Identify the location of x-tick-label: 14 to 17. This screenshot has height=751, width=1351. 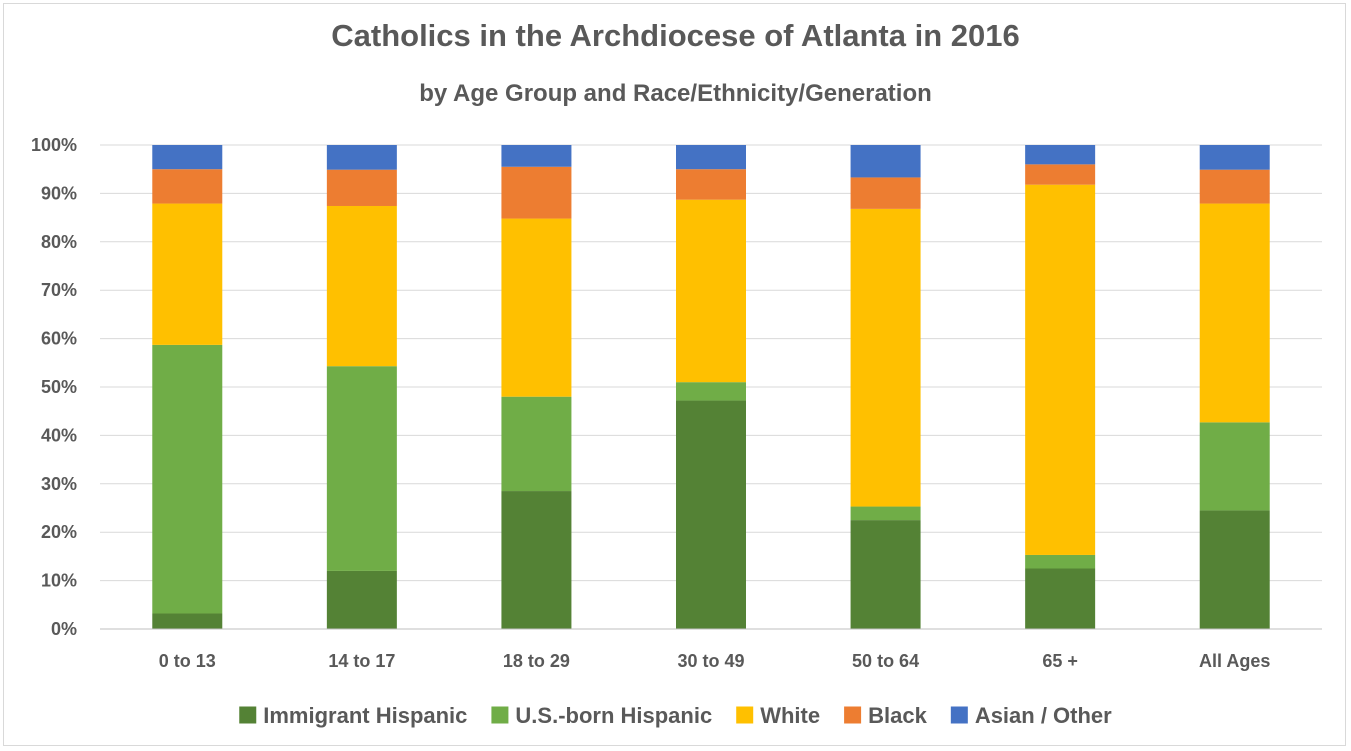
(361, 661).